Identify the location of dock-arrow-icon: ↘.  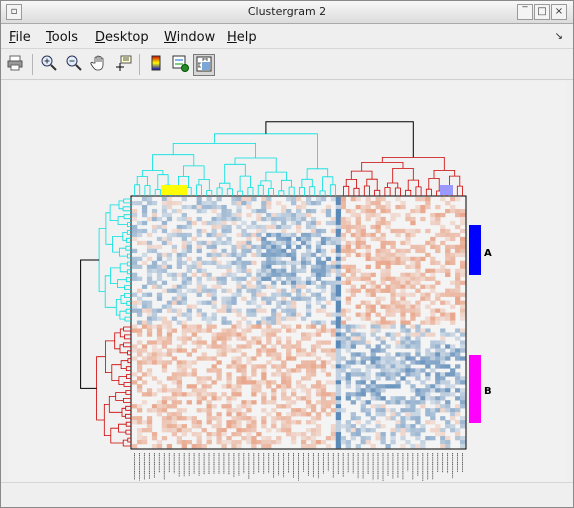
(558, 36).